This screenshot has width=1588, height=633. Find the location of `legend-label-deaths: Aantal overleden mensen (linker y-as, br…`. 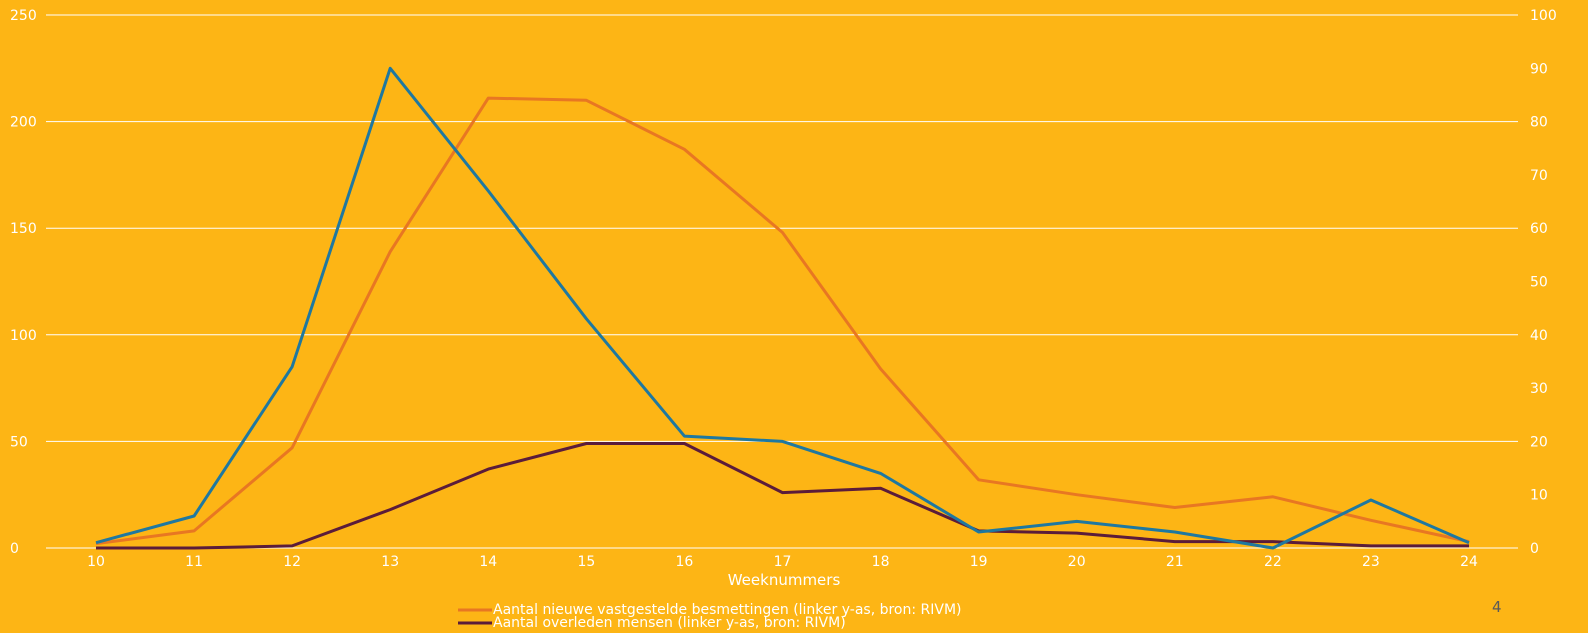

legend-label-deaths: Aantal overleden mensen (linker y-as, br… is located at coordinates (669, 623).